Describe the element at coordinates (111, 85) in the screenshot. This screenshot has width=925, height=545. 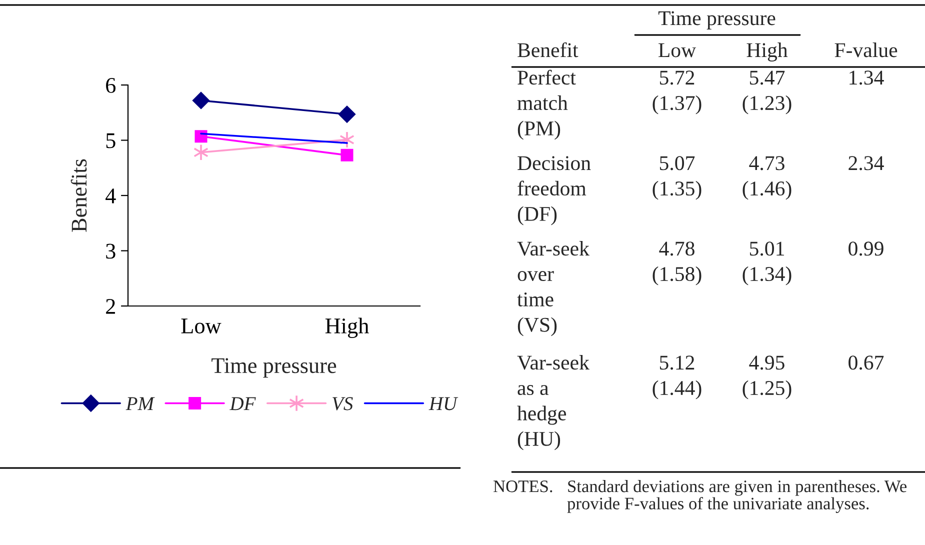
I see `y-tick-label: 6` at that location.